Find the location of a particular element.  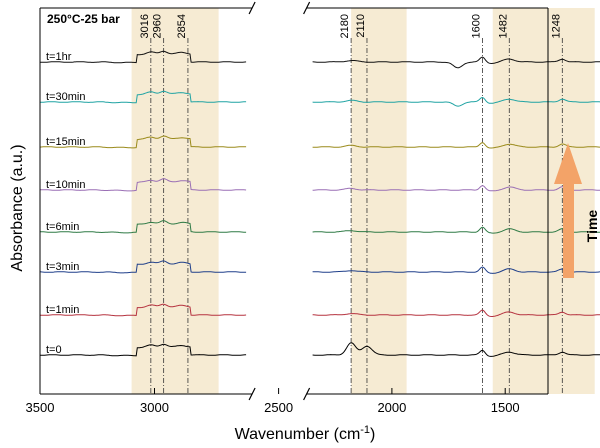

chart-title: 250°C-25 bar is located at coordinates (83, 19).